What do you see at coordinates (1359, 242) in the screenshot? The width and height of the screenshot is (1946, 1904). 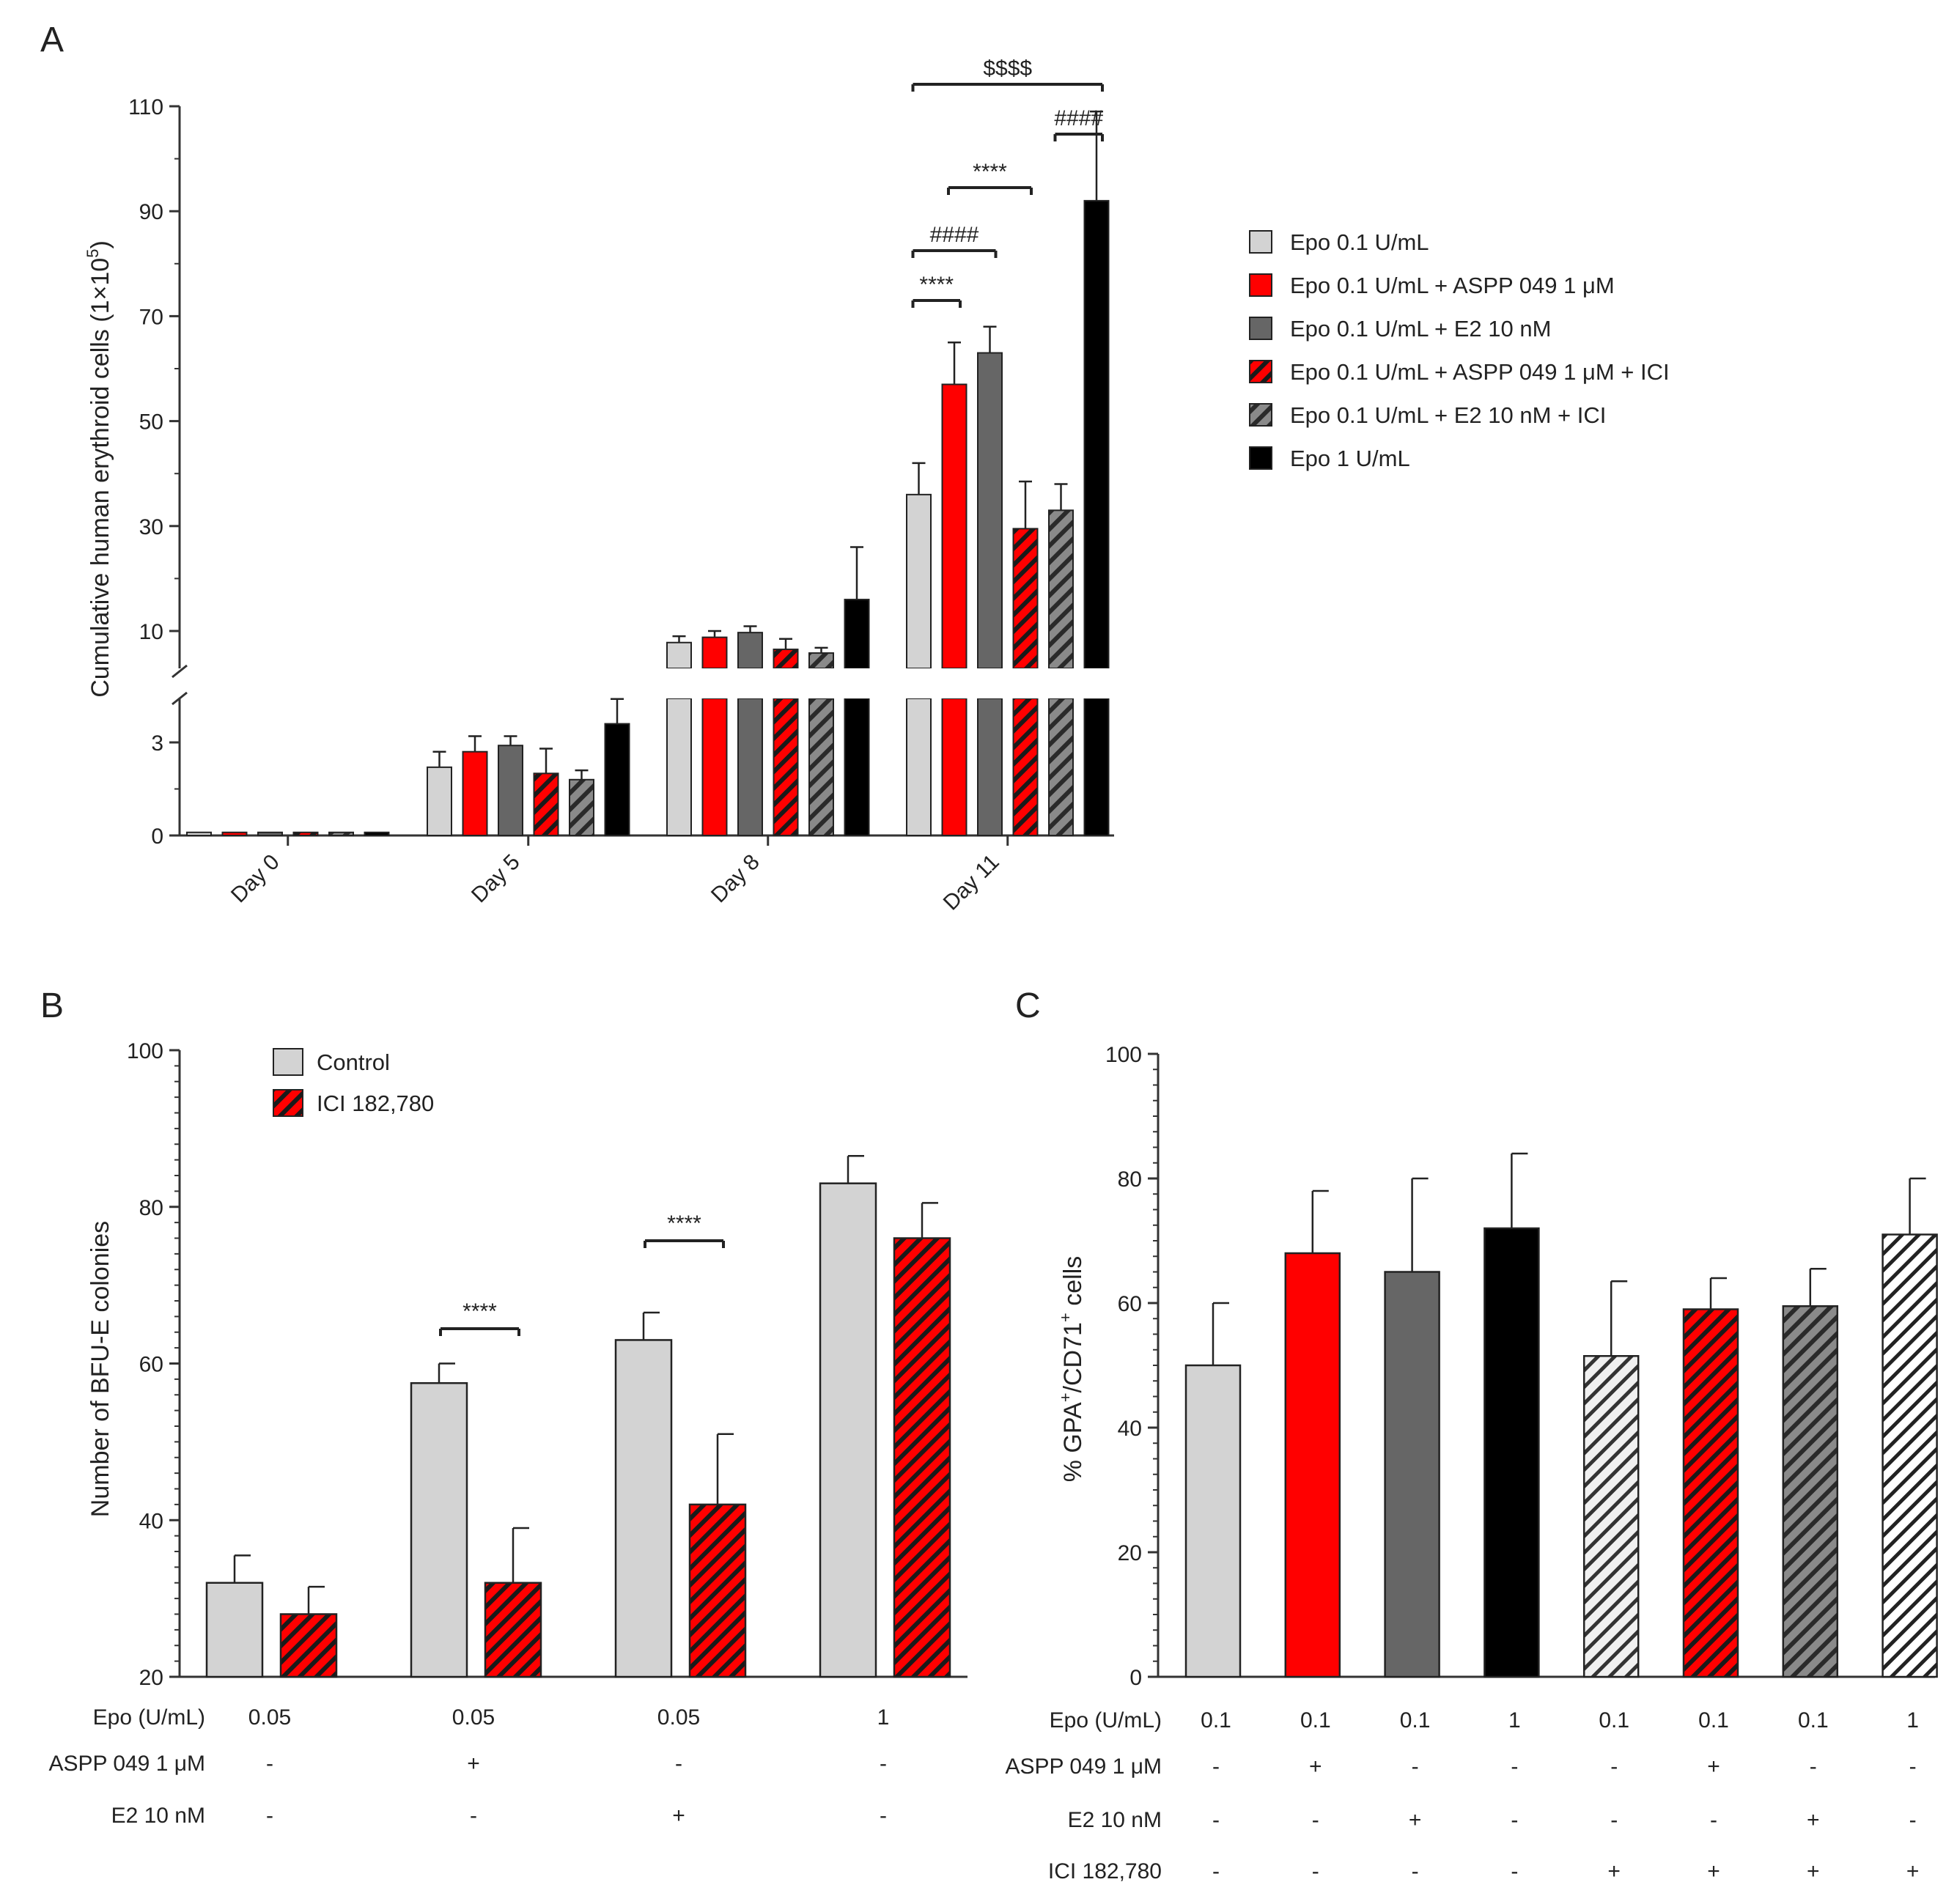 I see `legend-label: Epo 0.1 U/mL` at bounding box center [1359, 242].